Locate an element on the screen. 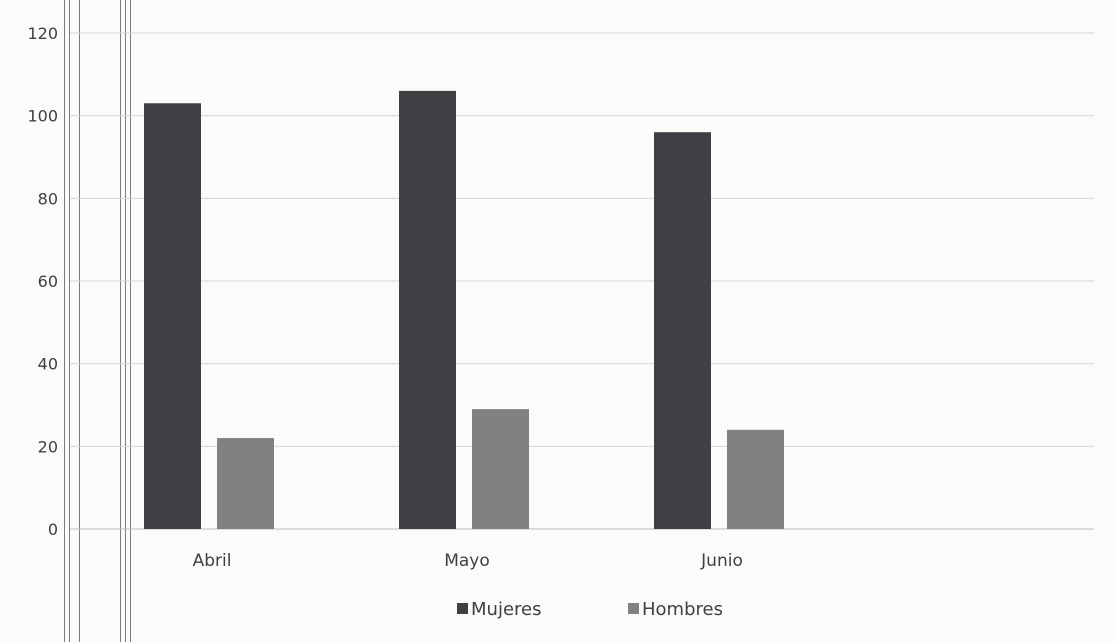 This screenshot has width=1116, height=642. legend-label: Hombres is located at coordinates (682, 609).